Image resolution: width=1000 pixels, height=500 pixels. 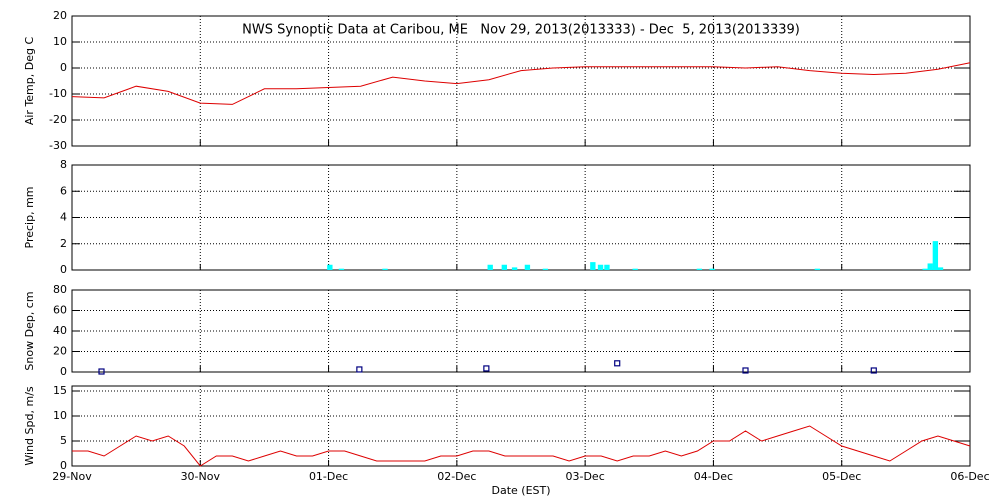 What do you see at coordinates (60, 289) in the screenshot?
I see `y-tick-label: 80` at bounding box center [60, 289].